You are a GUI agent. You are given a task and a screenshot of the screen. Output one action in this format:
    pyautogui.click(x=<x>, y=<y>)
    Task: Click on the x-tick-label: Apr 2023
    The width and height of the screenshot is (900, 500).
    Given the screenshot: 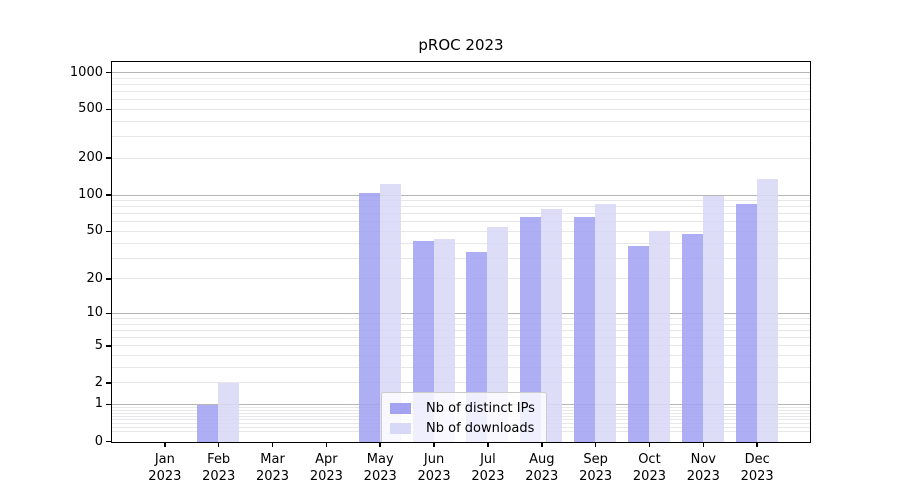 What is the action you would take?
    pyautogui.click(x=326, y=468)
    